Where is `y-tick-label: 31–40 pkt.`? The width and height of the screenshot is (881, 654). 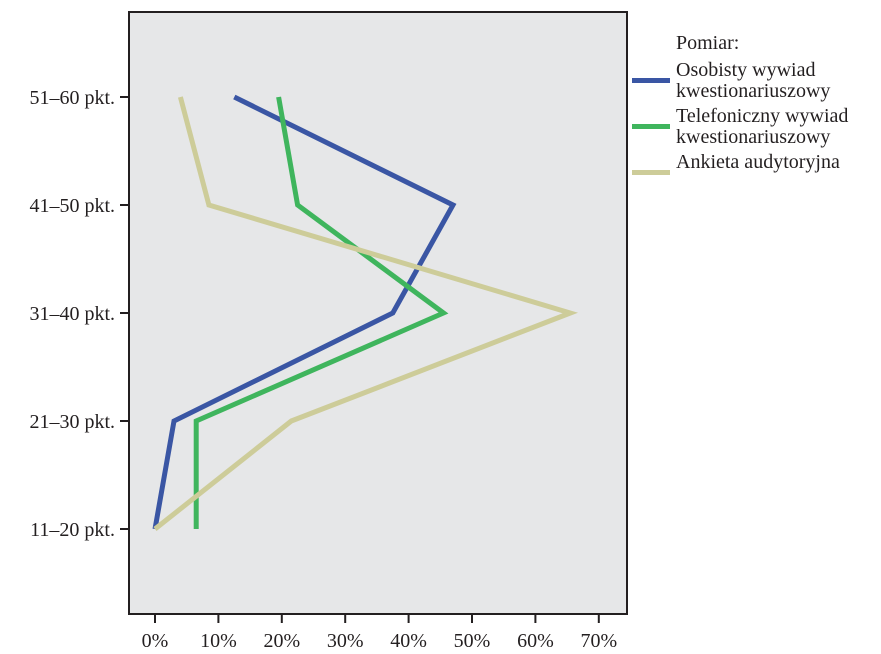
y-tick-label: 31–40 pkt. is located at coordinates (72, 314).